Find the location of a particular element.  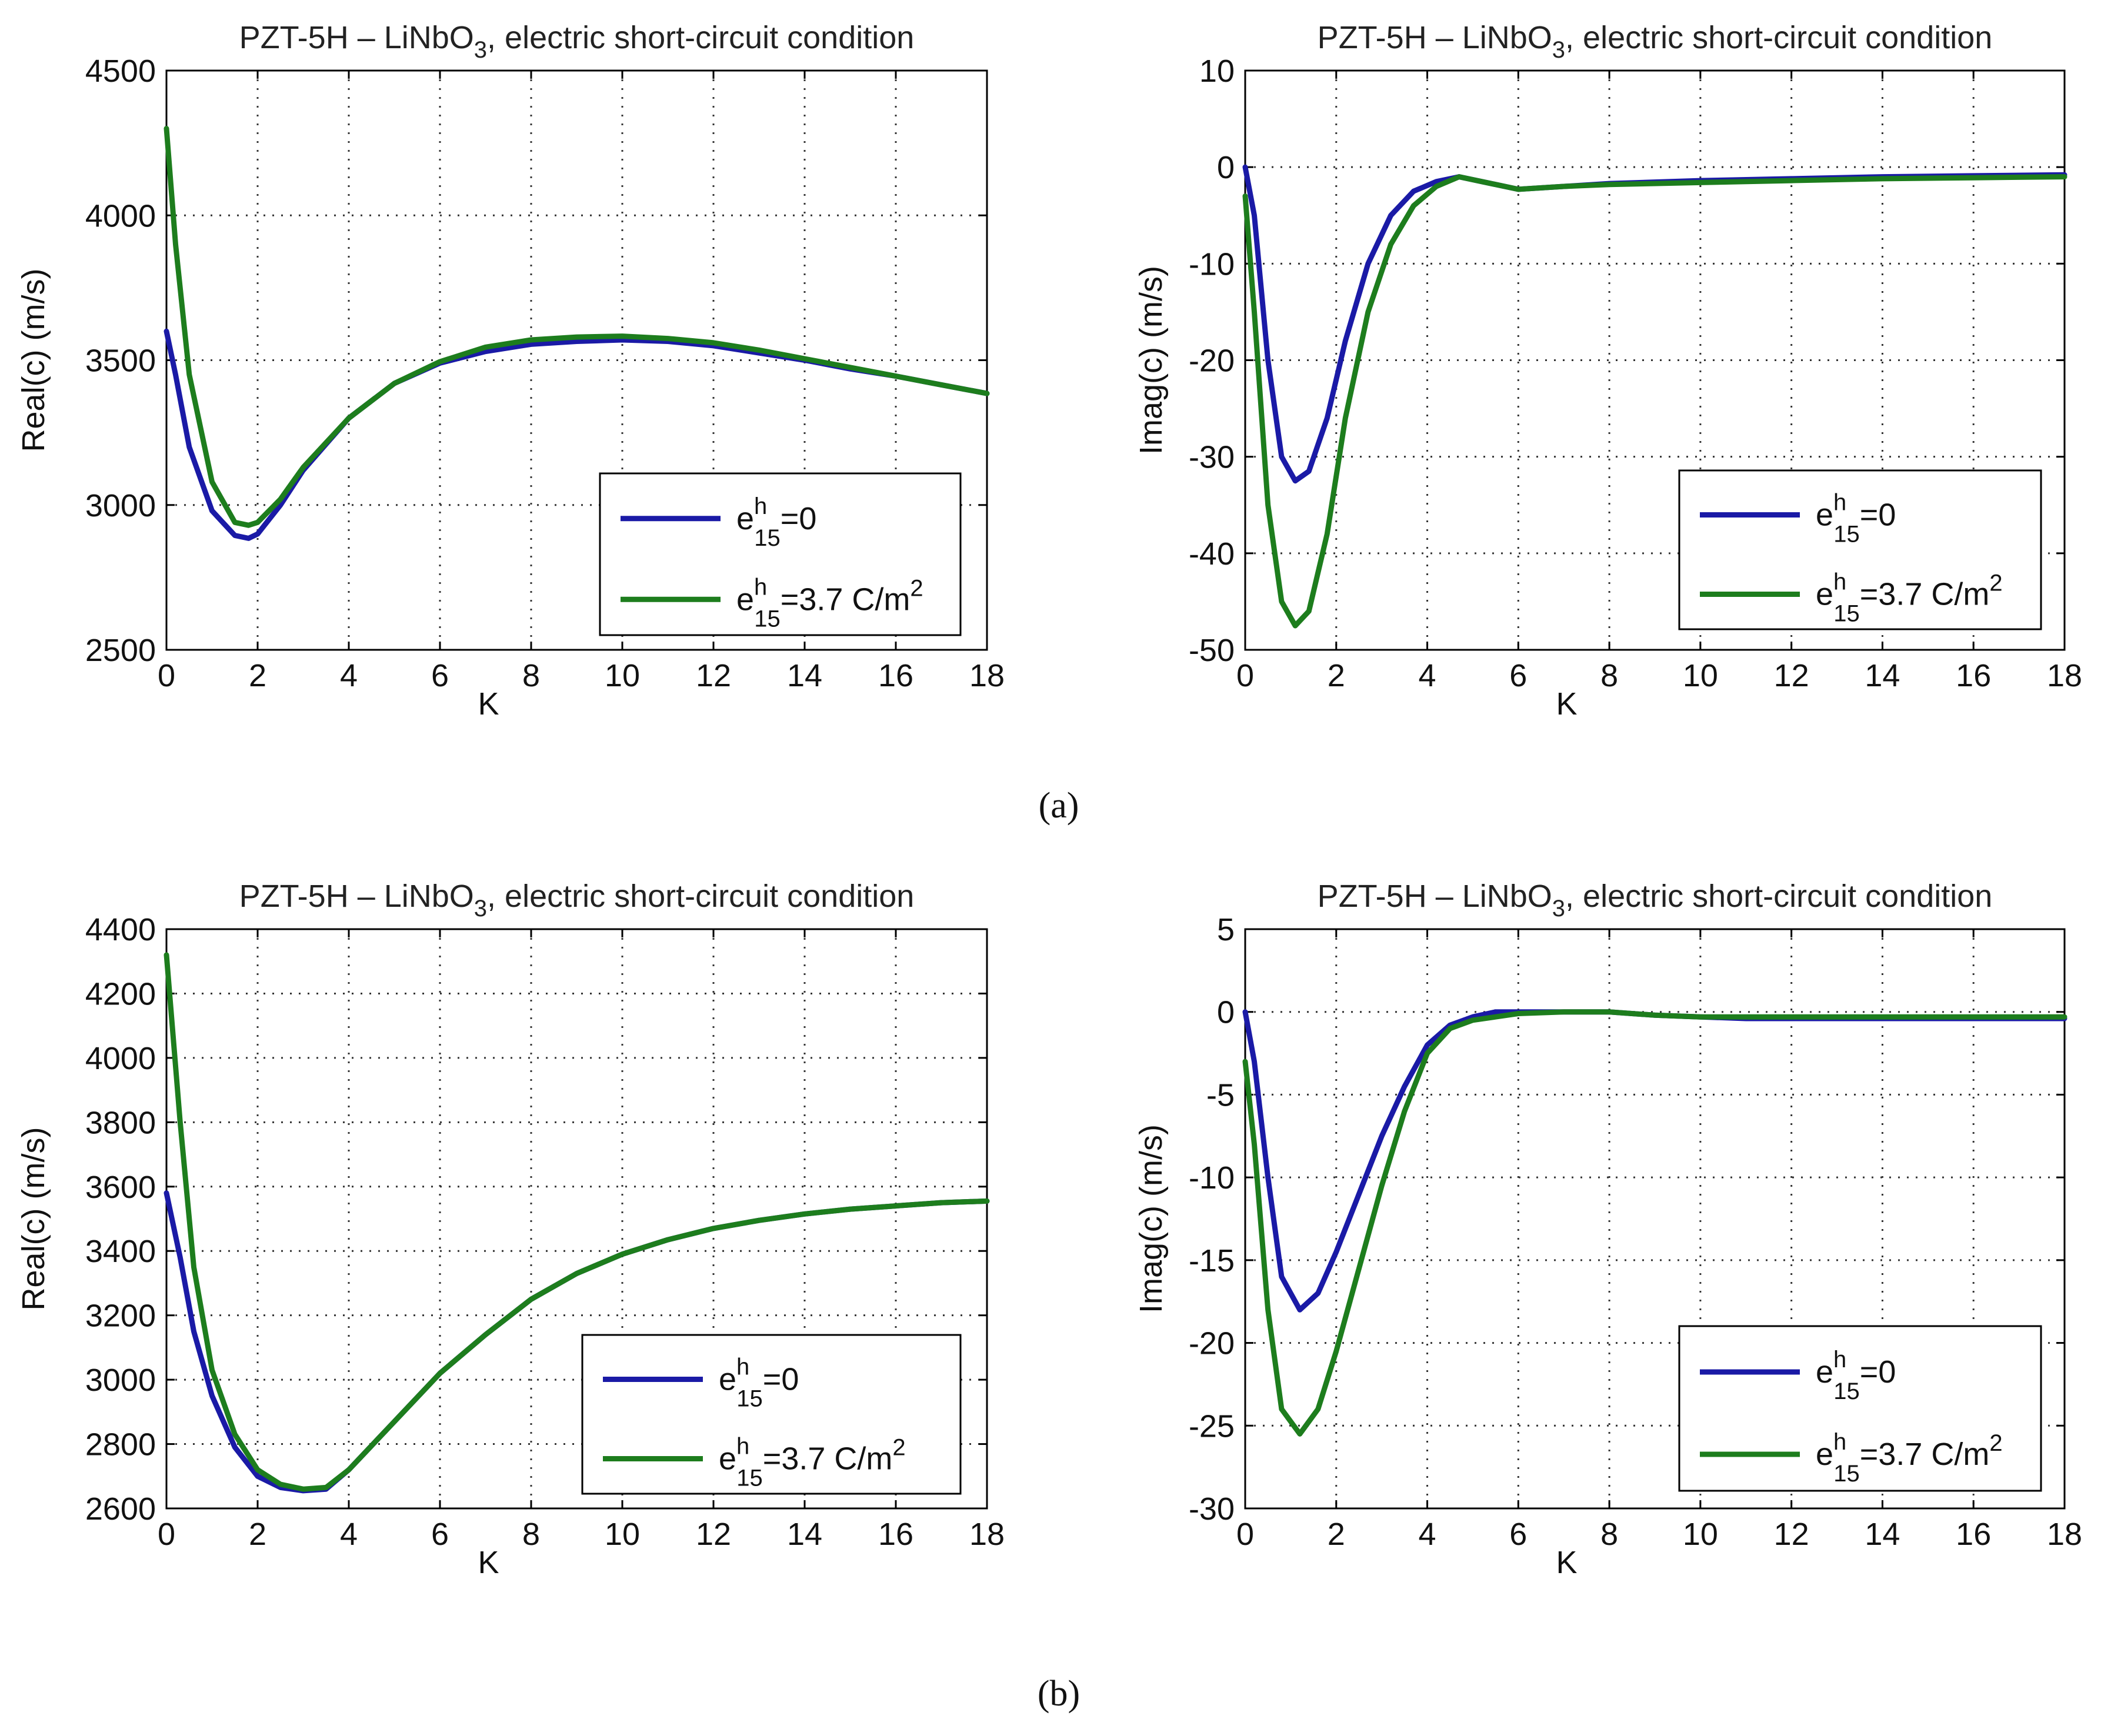

y-tick-label: 4500 is located at coordinates (120, 71).